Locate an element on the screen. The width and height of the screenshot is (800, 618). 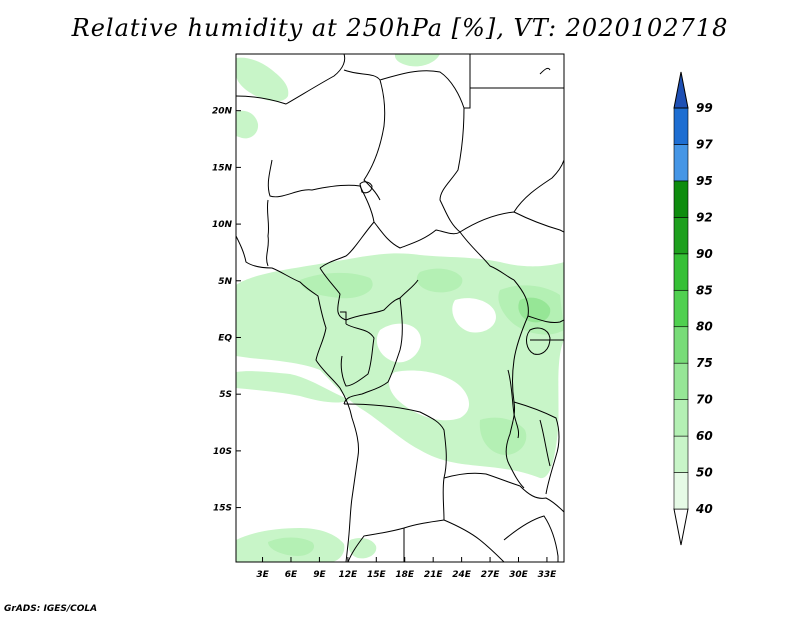
colorbar-level-label: 75 is located at coordinates (704, 363).